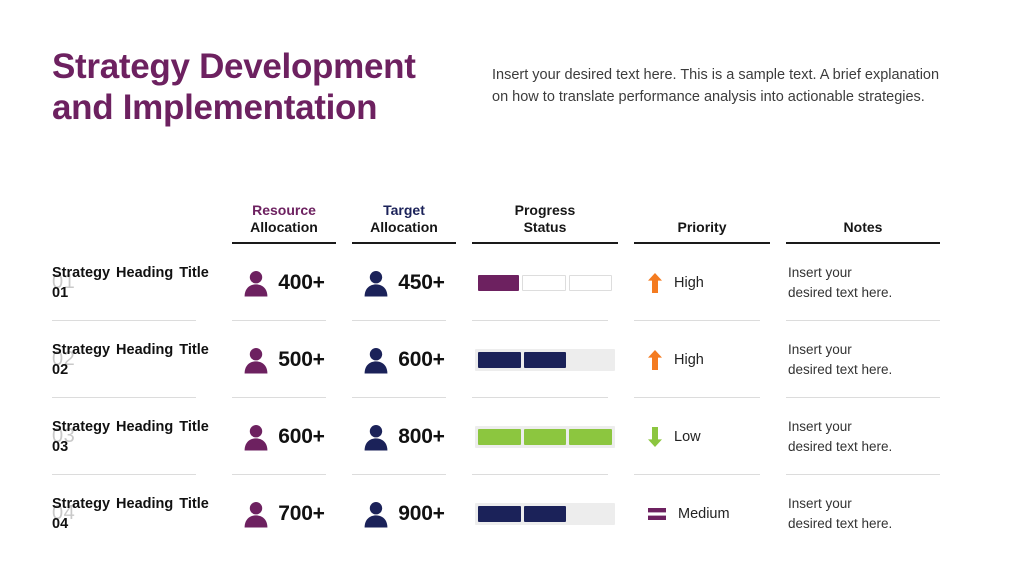  What do you see at coordinates (138, 513) in the screenshot?
I see `row-heading-cell: Strategy Heading Title 04` at bounding box center [138, 513].